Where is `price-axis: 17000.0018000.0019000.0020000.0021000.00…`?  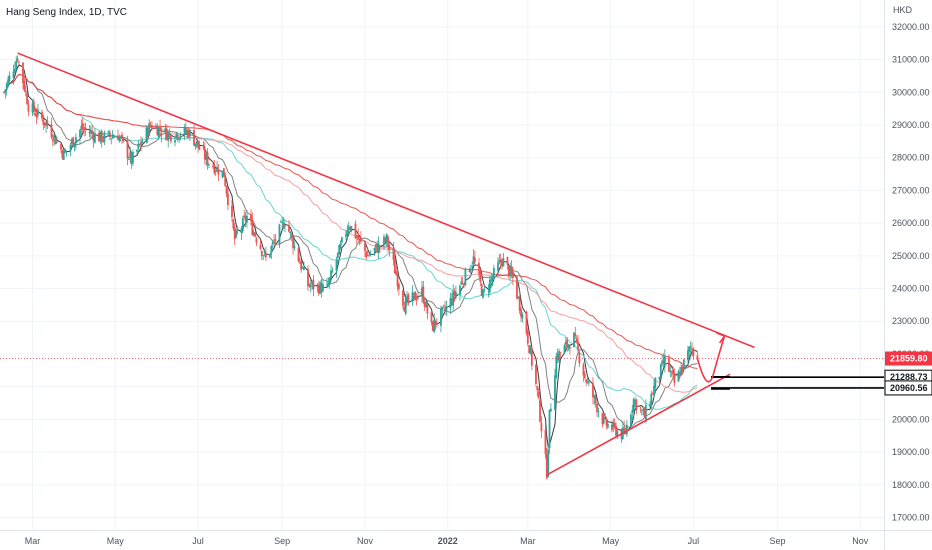 price-axis: 17000.0018000.0019000.0020000.0021000.00… is located at coordinates (908, 275).